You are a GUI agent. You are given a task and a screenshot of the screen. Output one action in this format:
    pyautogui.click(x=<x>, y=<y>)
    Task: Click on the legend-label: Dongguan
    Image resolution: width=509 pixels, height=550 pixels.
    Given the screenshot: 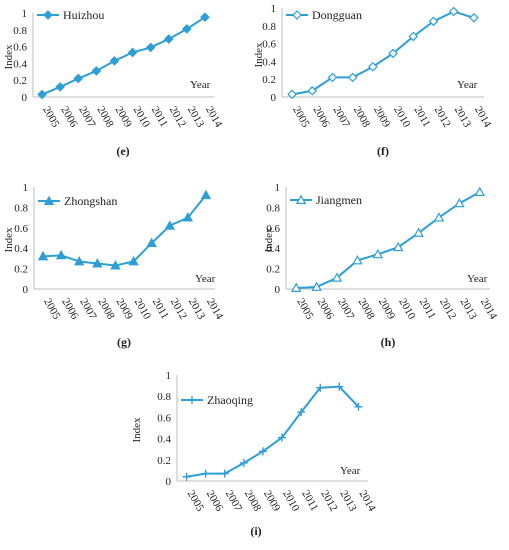 What is the action you would take?
    pyautogui.click(x=337, y=15)
    